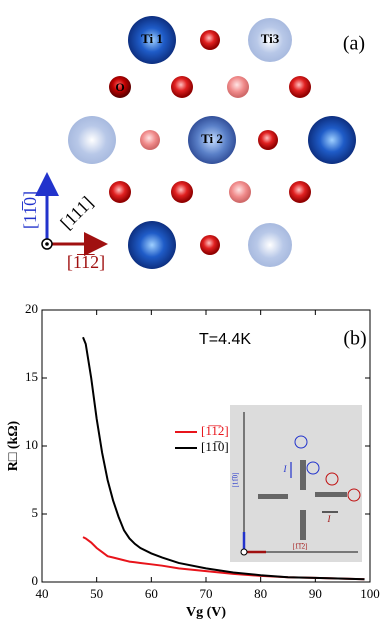 Image resolution: width=382 pixels, height=625 pixels. Describe the element at coordinates (47, 244) in the screenshot. I see `out-of-plane-axis` at that location.